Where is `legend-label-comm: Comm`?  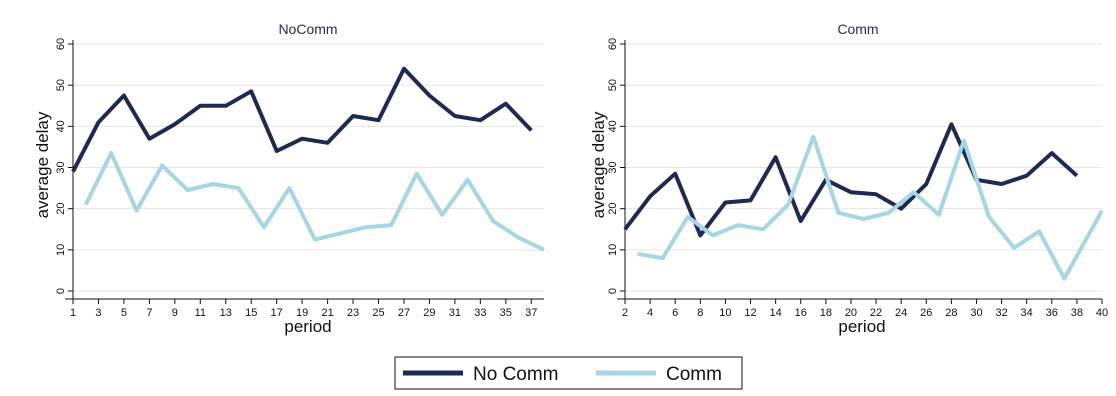
legend-label-comm: Comm is located at coordinates (694, 374).